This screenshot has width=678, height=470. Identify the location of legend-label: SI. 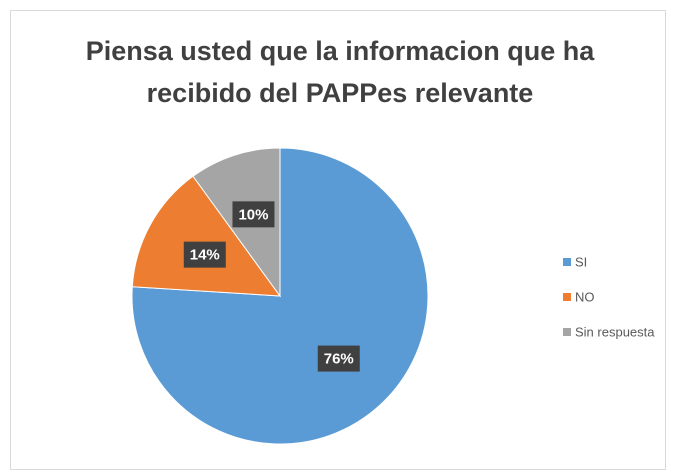
(581, 261).